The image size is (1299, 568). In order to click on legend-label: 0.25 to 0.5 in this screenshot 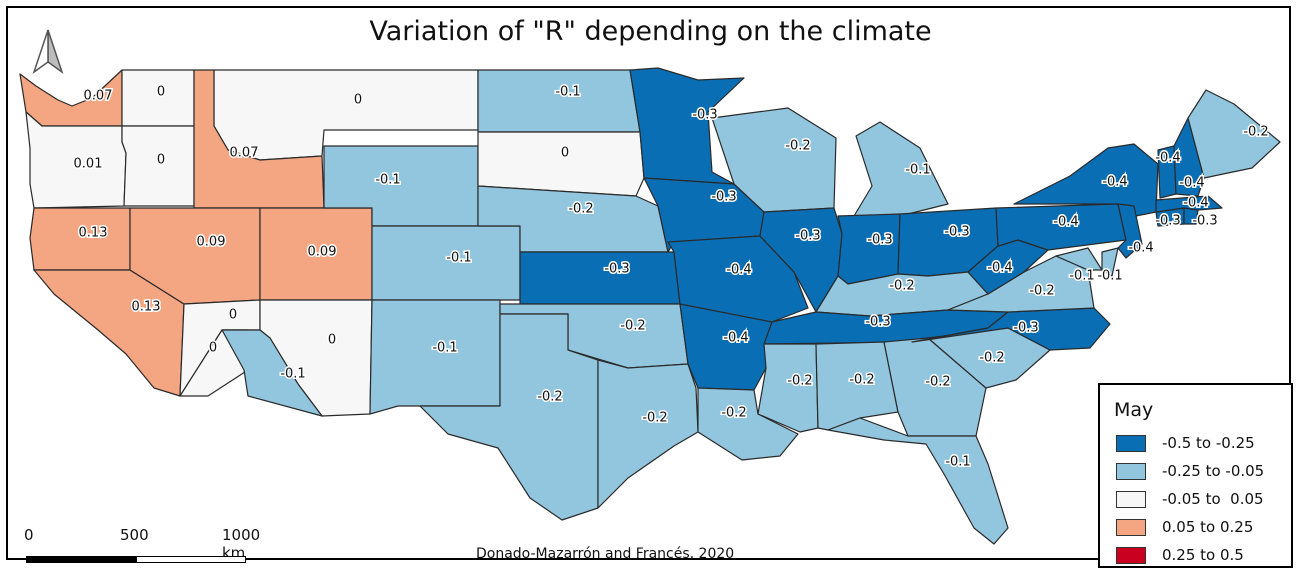, I will do `click(1203, 555)`.